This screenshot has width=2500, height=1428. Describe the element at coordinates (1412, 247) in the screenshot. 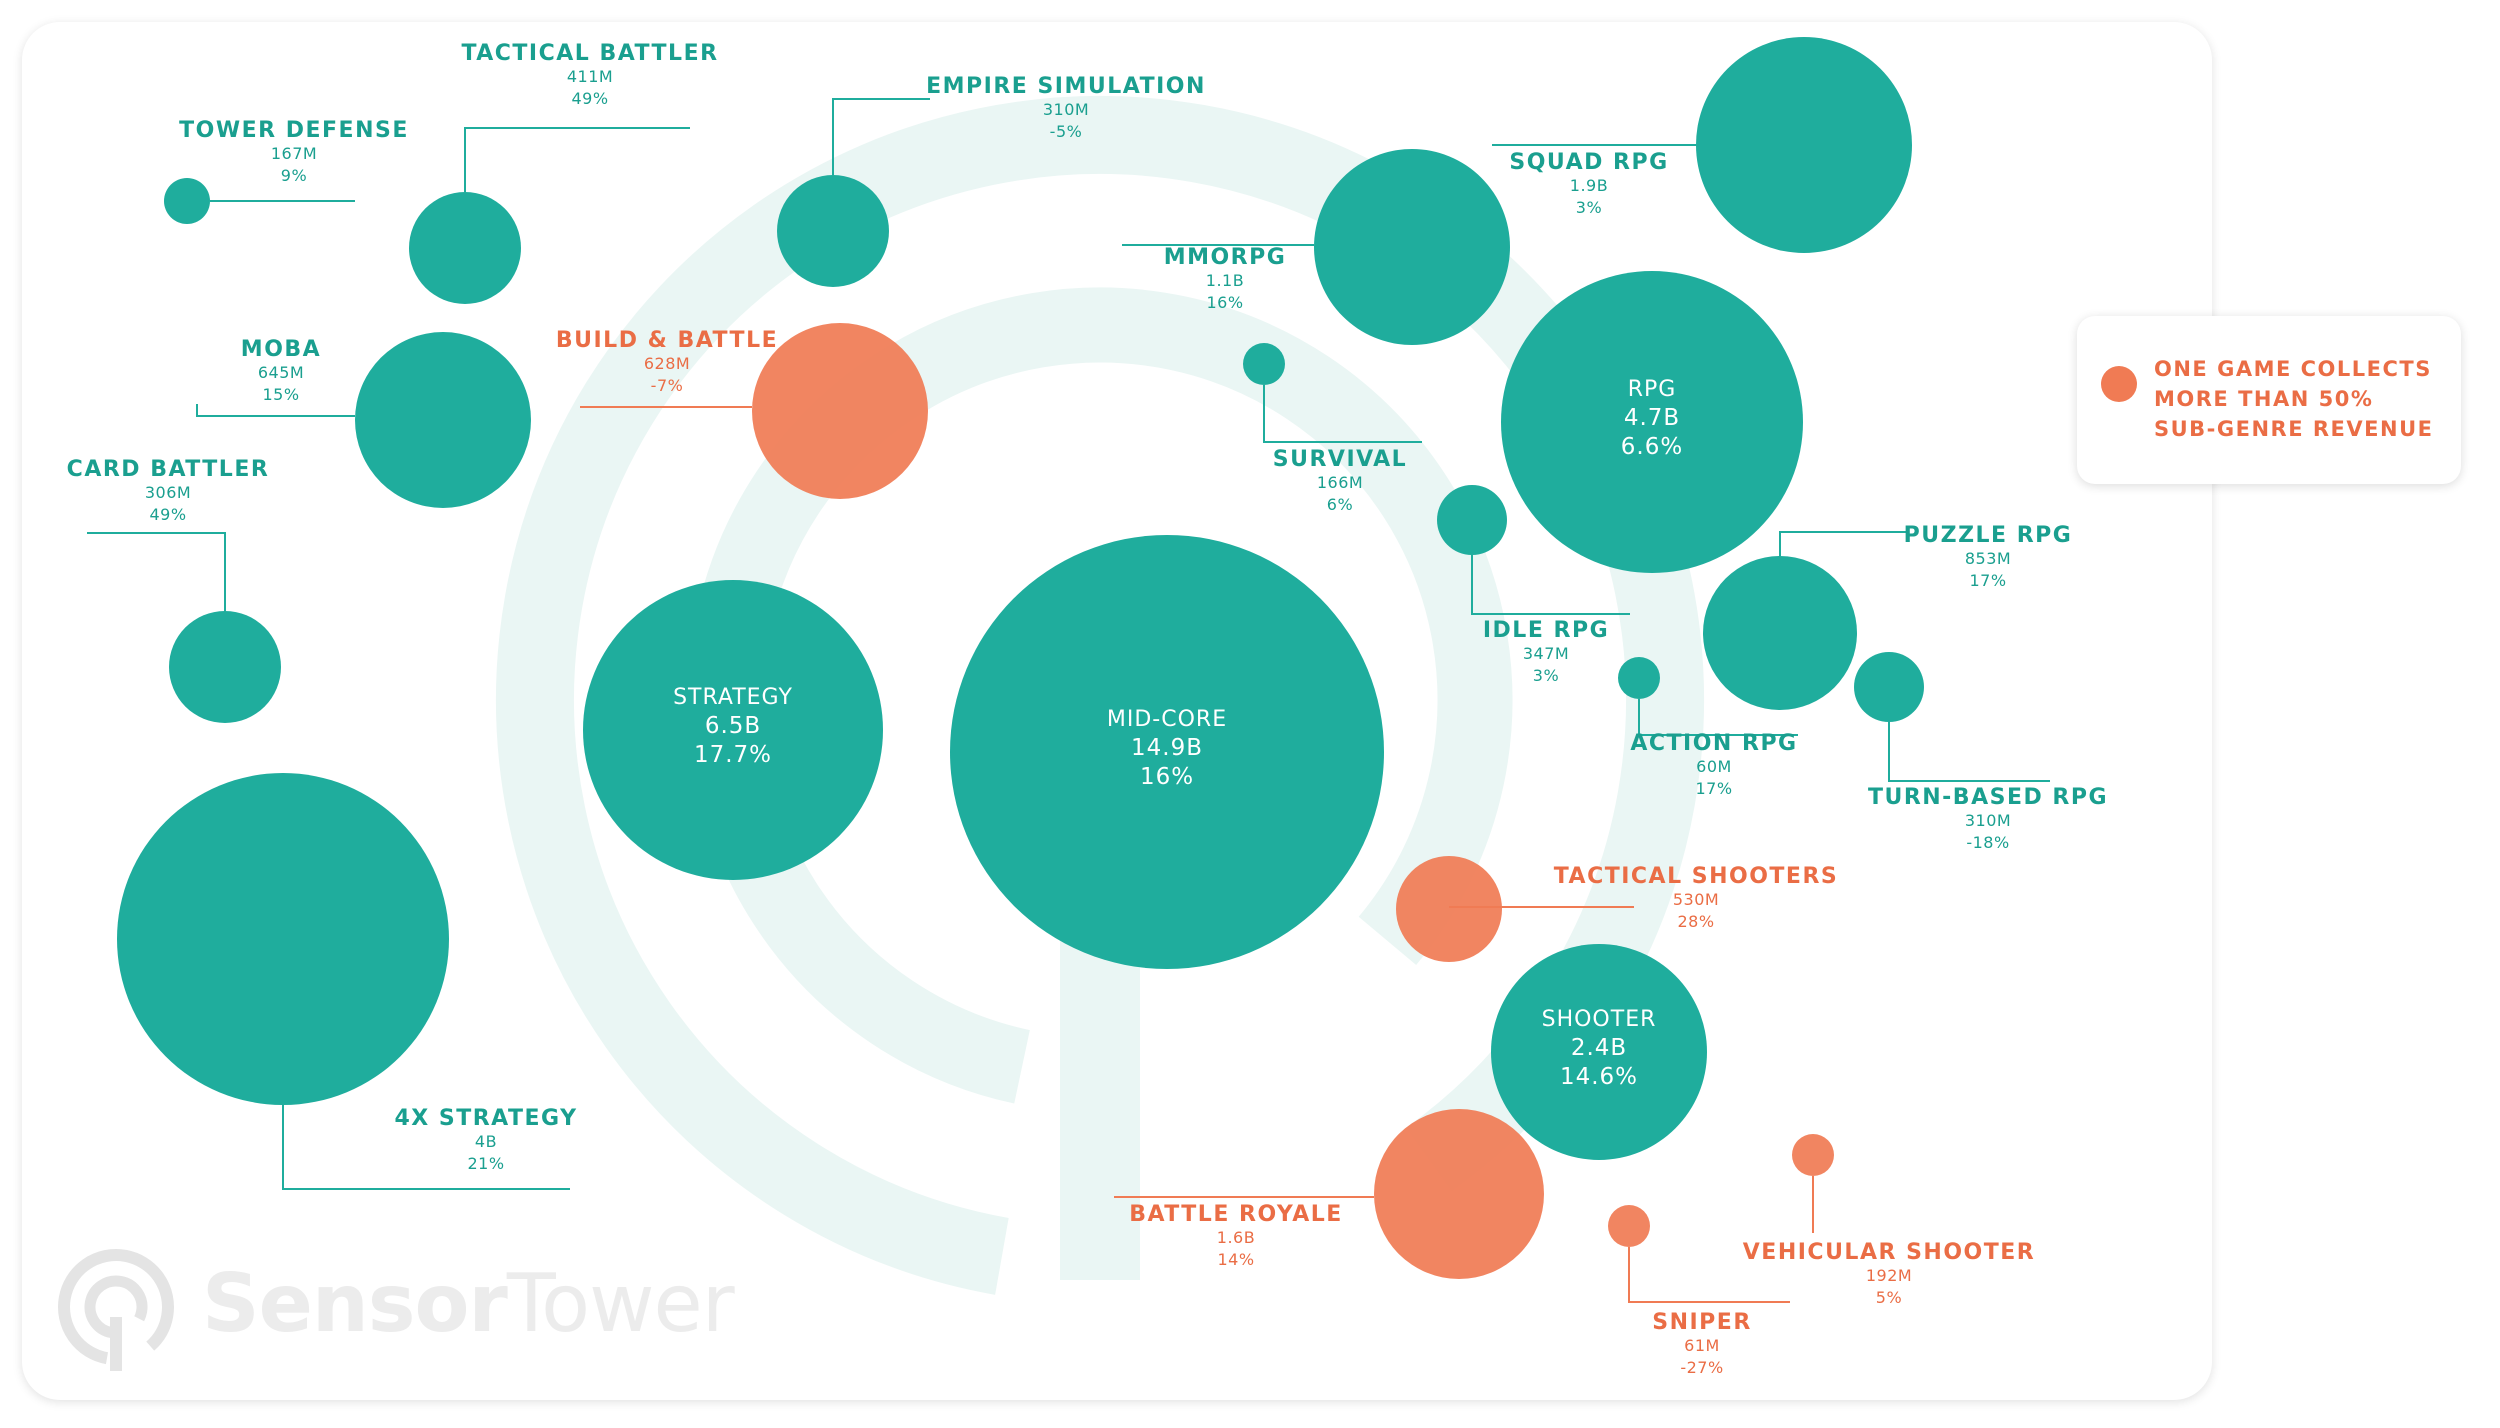

I see `bubble-mmorpg` at that location.